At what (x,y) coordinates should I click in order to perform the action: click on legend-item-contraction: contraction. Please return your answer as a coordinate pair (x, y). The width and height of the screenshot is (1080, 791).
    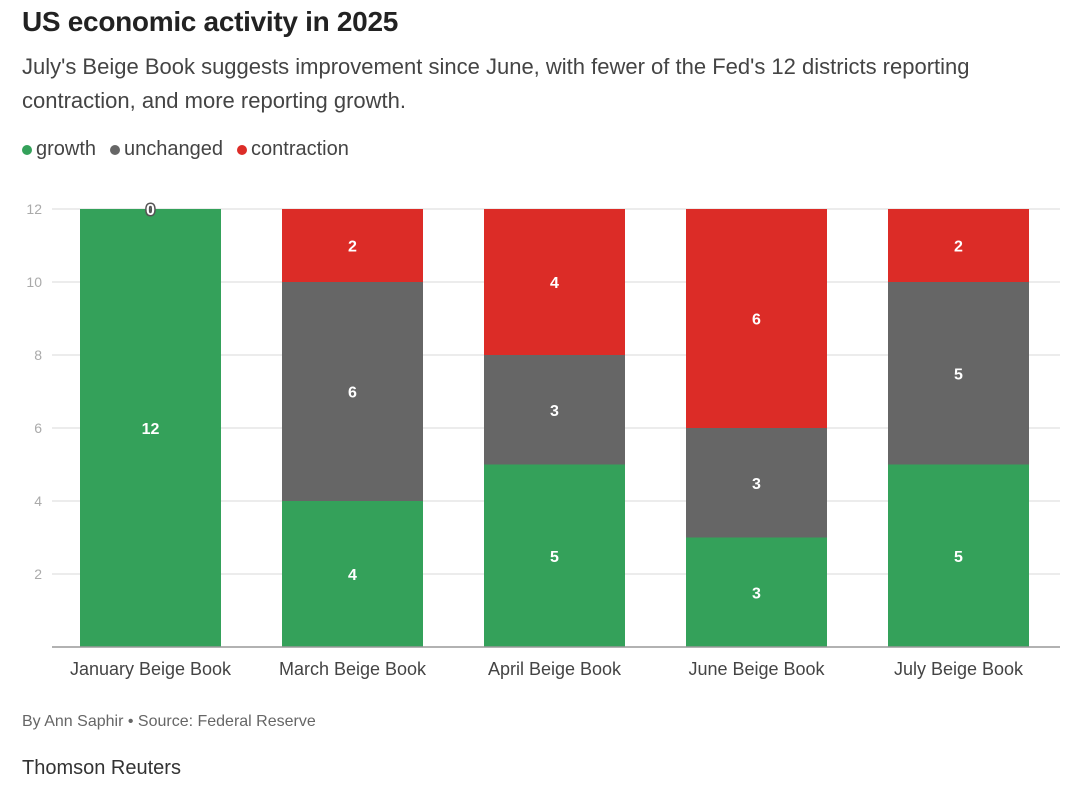
    Looking at the image, I should click on (293, 149).